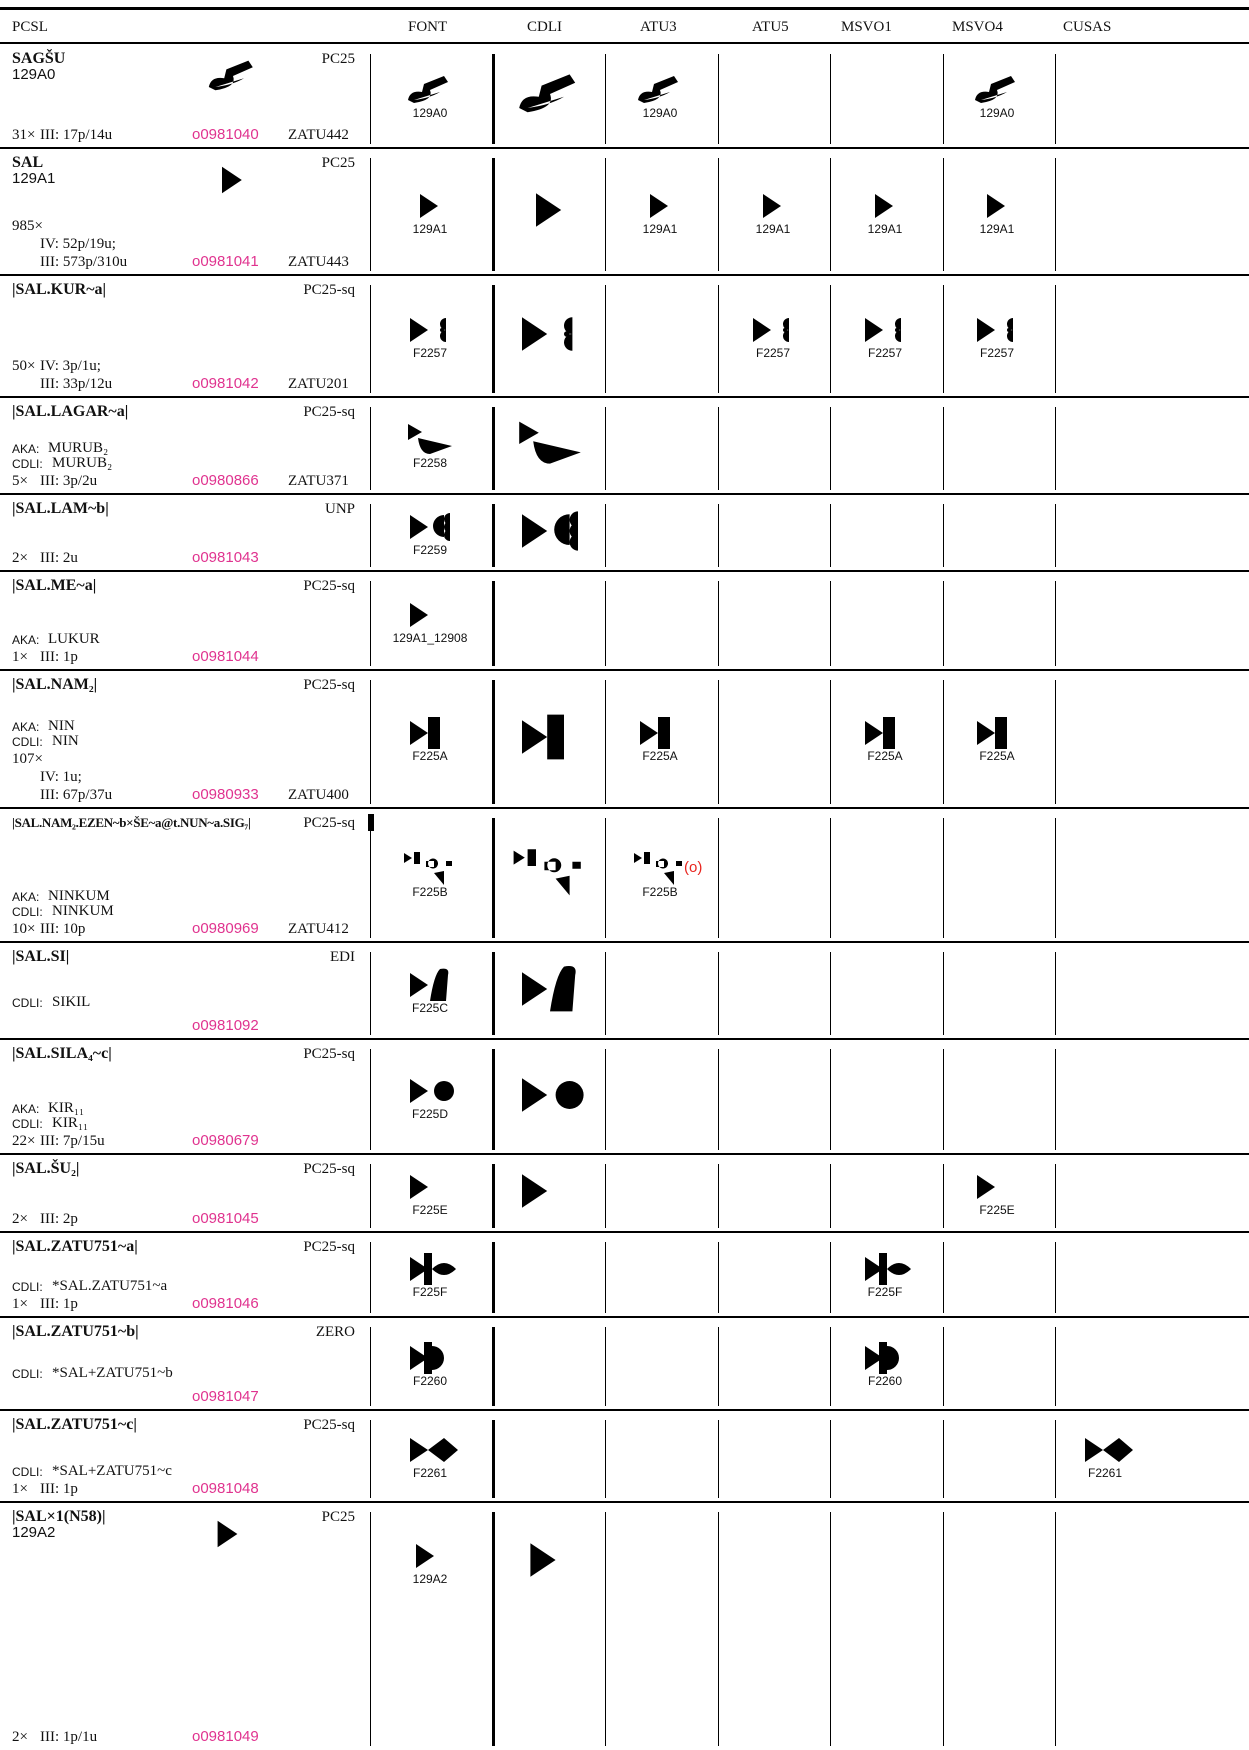 The image size is (1249, 1750). I want to click on column-header: MSVO4, so click(977, 27).